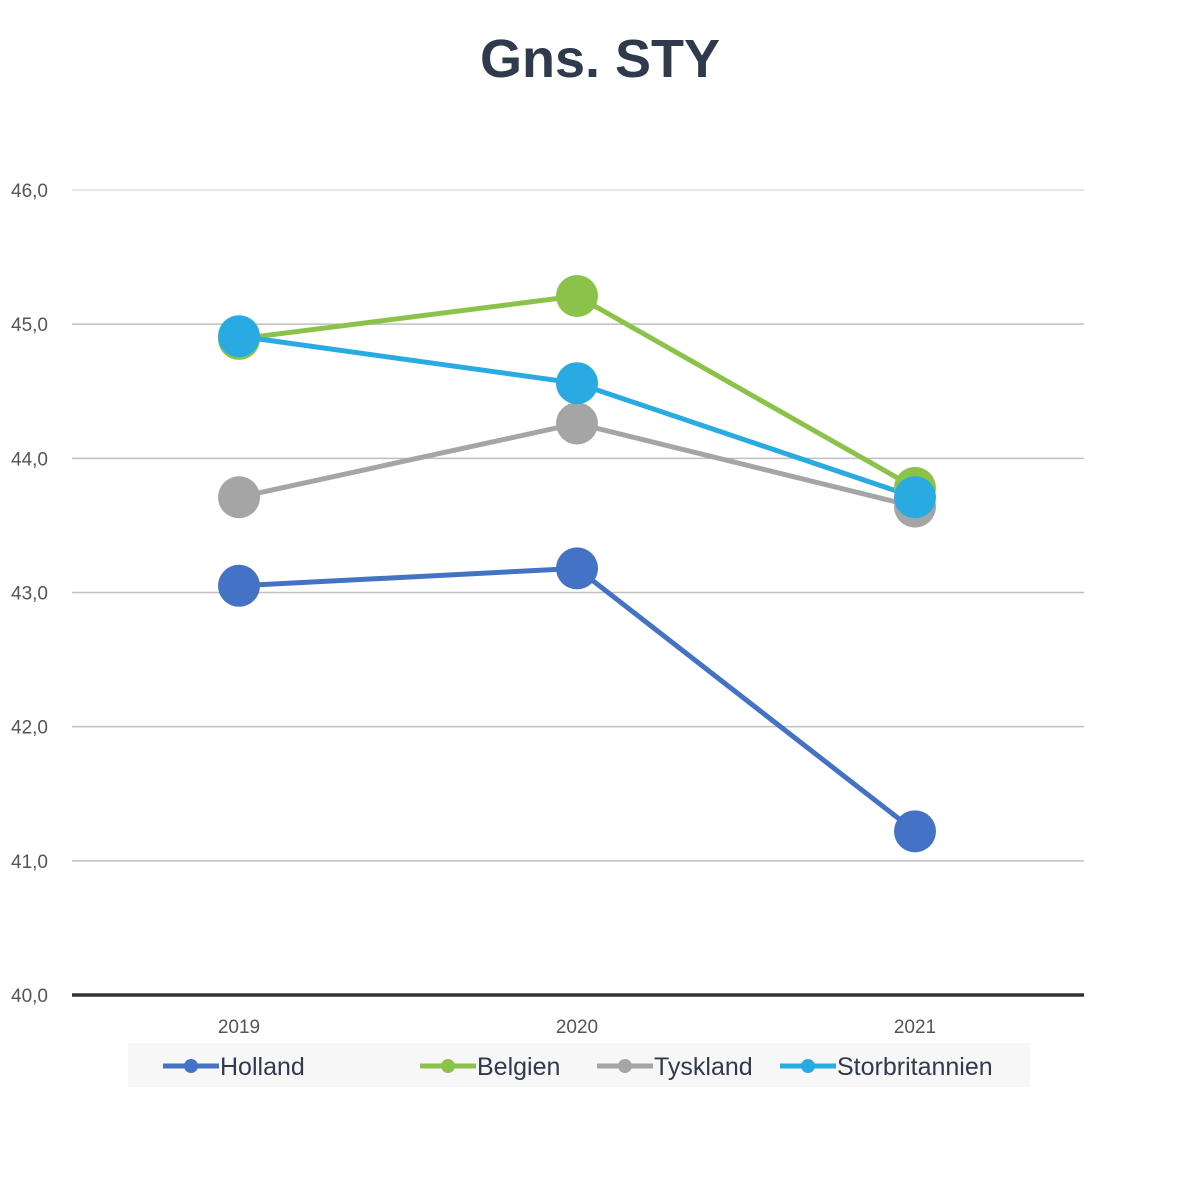 The height and width of the screenshot is (1200, 1200). Describe the element at coordinates (915, 1067) in the screenshot. I see `legend-label: Storbritannien` at that location.